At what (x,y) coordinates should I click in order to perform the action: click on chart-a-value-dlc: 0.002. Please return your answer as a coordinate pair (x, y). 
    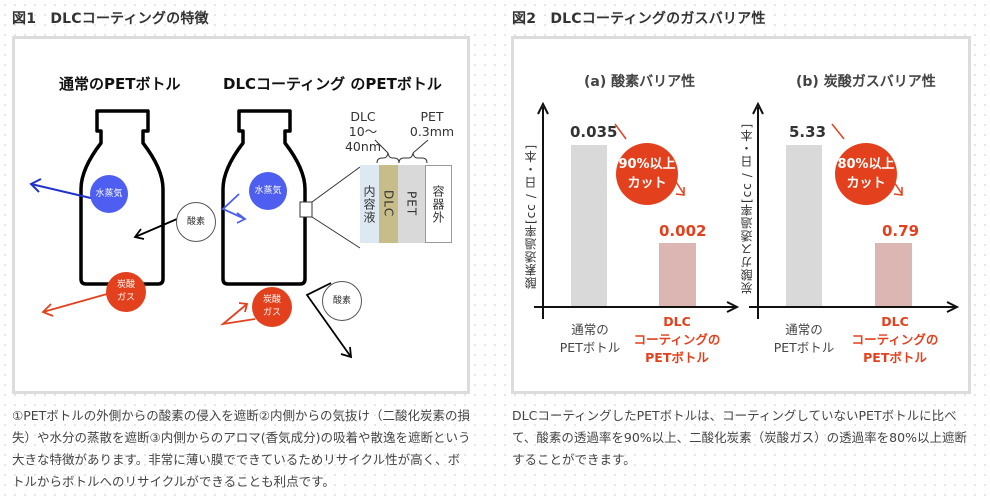
    Looking at the image, I should click on (683, 231).